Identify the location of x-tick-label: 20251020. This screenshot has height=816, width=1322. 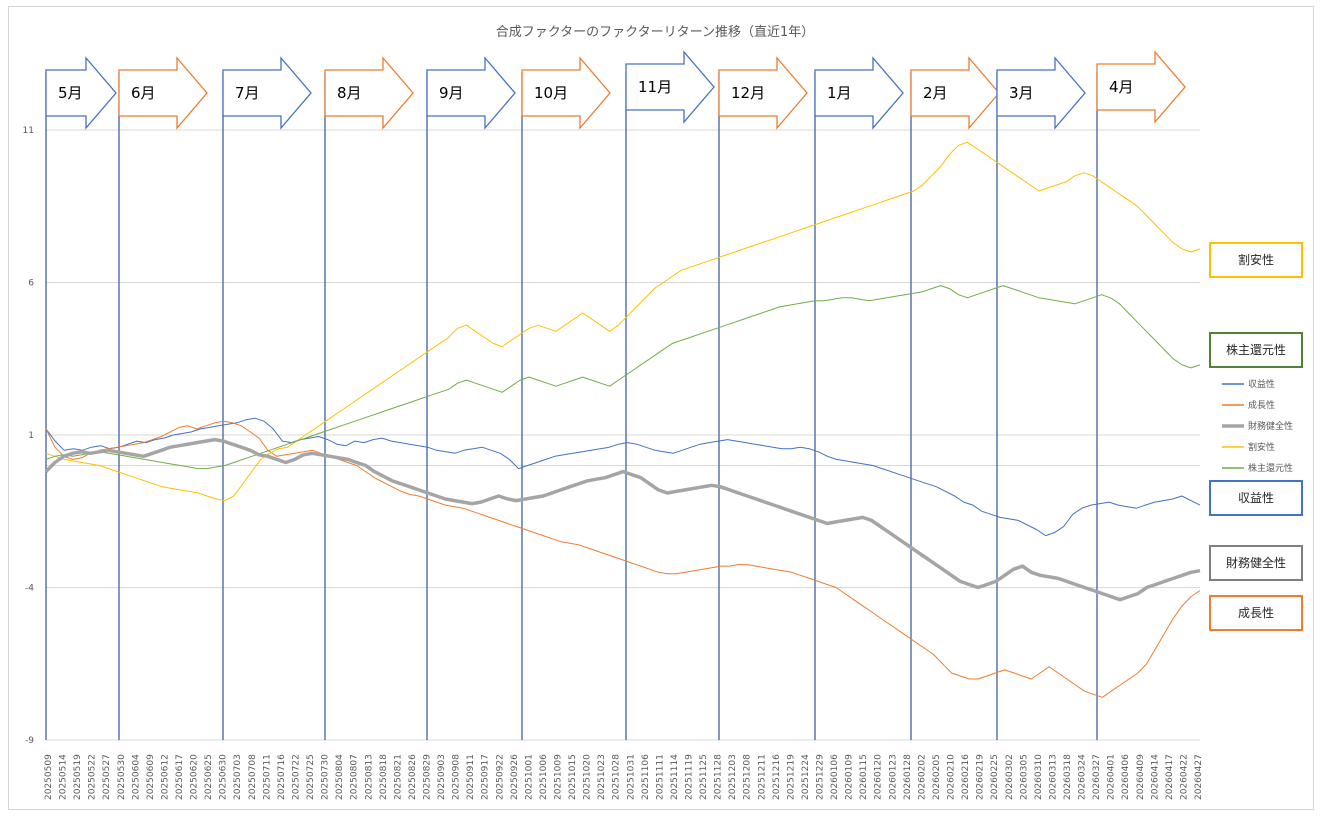
(588, 777).